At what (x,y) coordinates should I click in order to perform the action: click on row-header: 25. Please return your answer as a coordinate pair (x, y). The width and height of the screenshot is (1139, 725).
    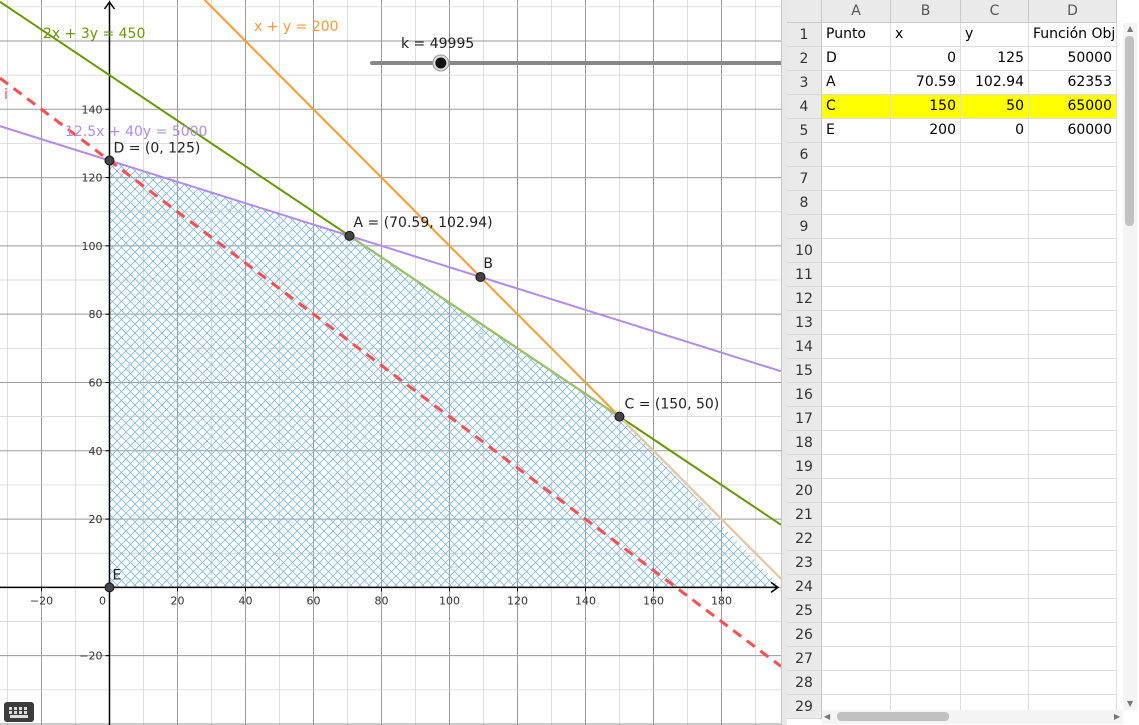
    Looking at the image, I should click on (804, 611).